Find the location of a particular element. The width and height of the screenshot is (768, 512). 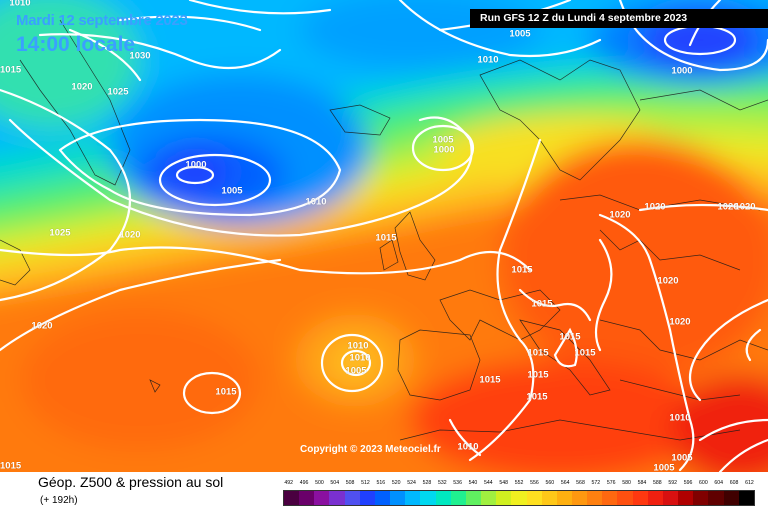

scale-tick-label: 564 is located at coordinates (565, 483).